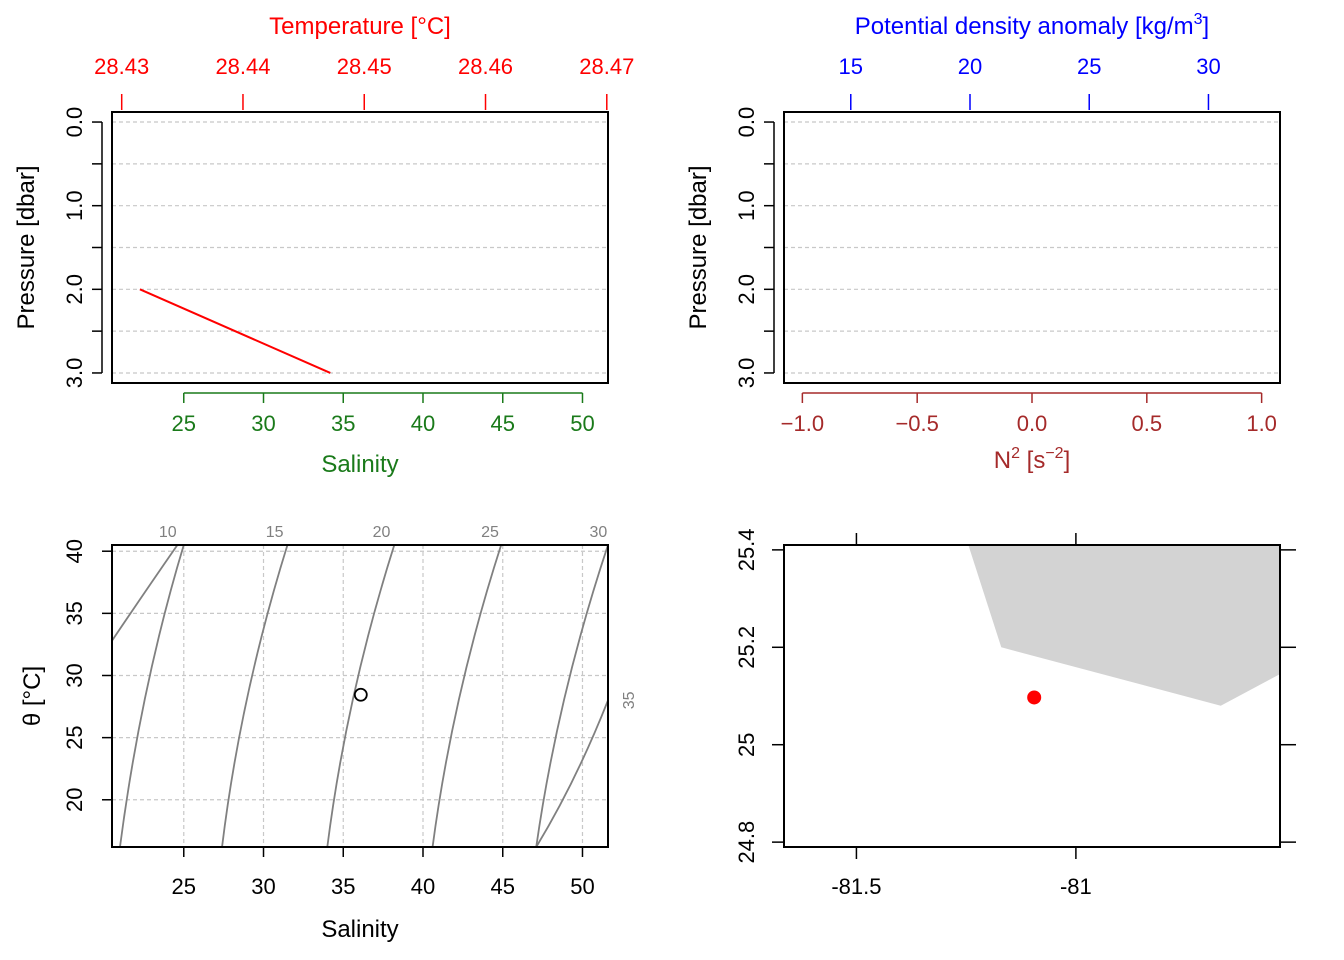 The image size is (1344, 960). I want to click on density-tick-label: 30, so click(1208, 66).